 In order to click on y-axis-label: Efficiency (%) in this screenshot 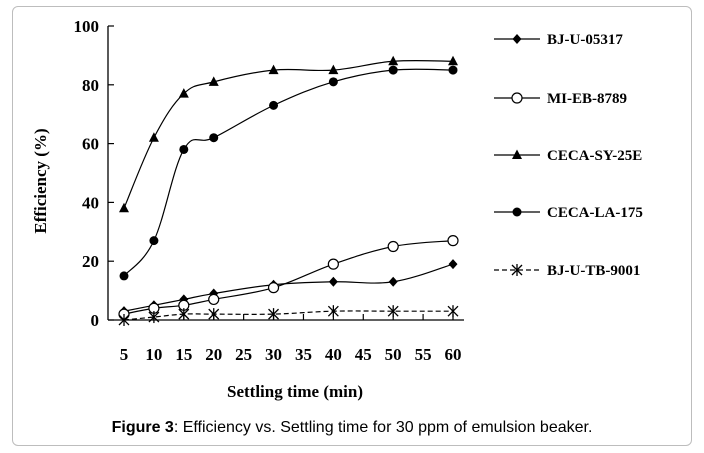, I will do `click(40, 180)`.